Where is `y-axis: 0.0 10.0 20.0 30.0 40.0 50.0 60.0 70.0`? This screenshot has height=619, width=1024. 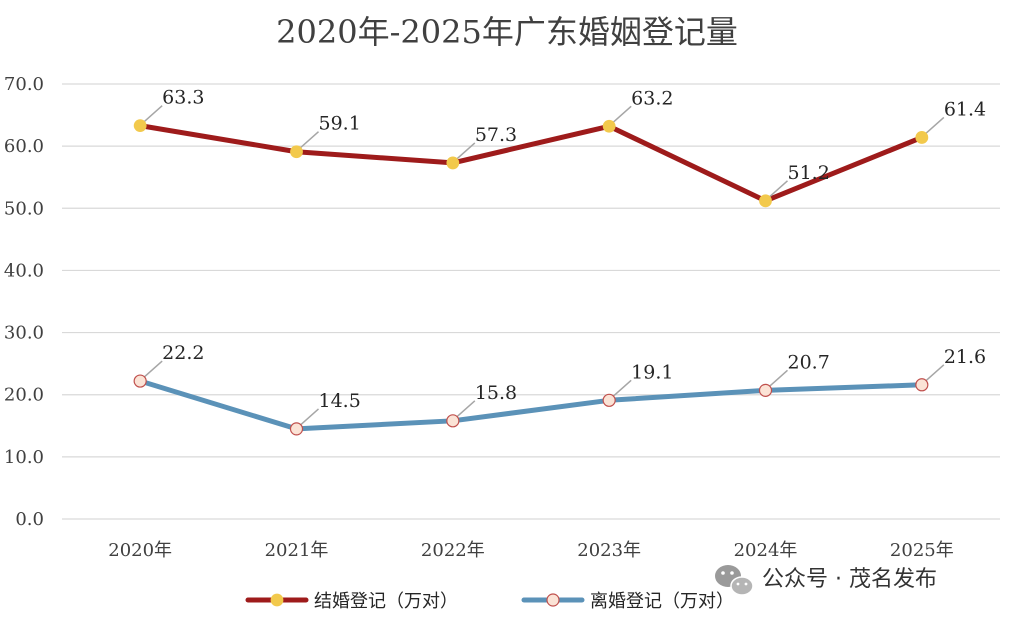
y-axis: 0.0 10.0 20.0 30.0 40.0 50.0 60.0 70.0 is located at coordinates (24, 302).